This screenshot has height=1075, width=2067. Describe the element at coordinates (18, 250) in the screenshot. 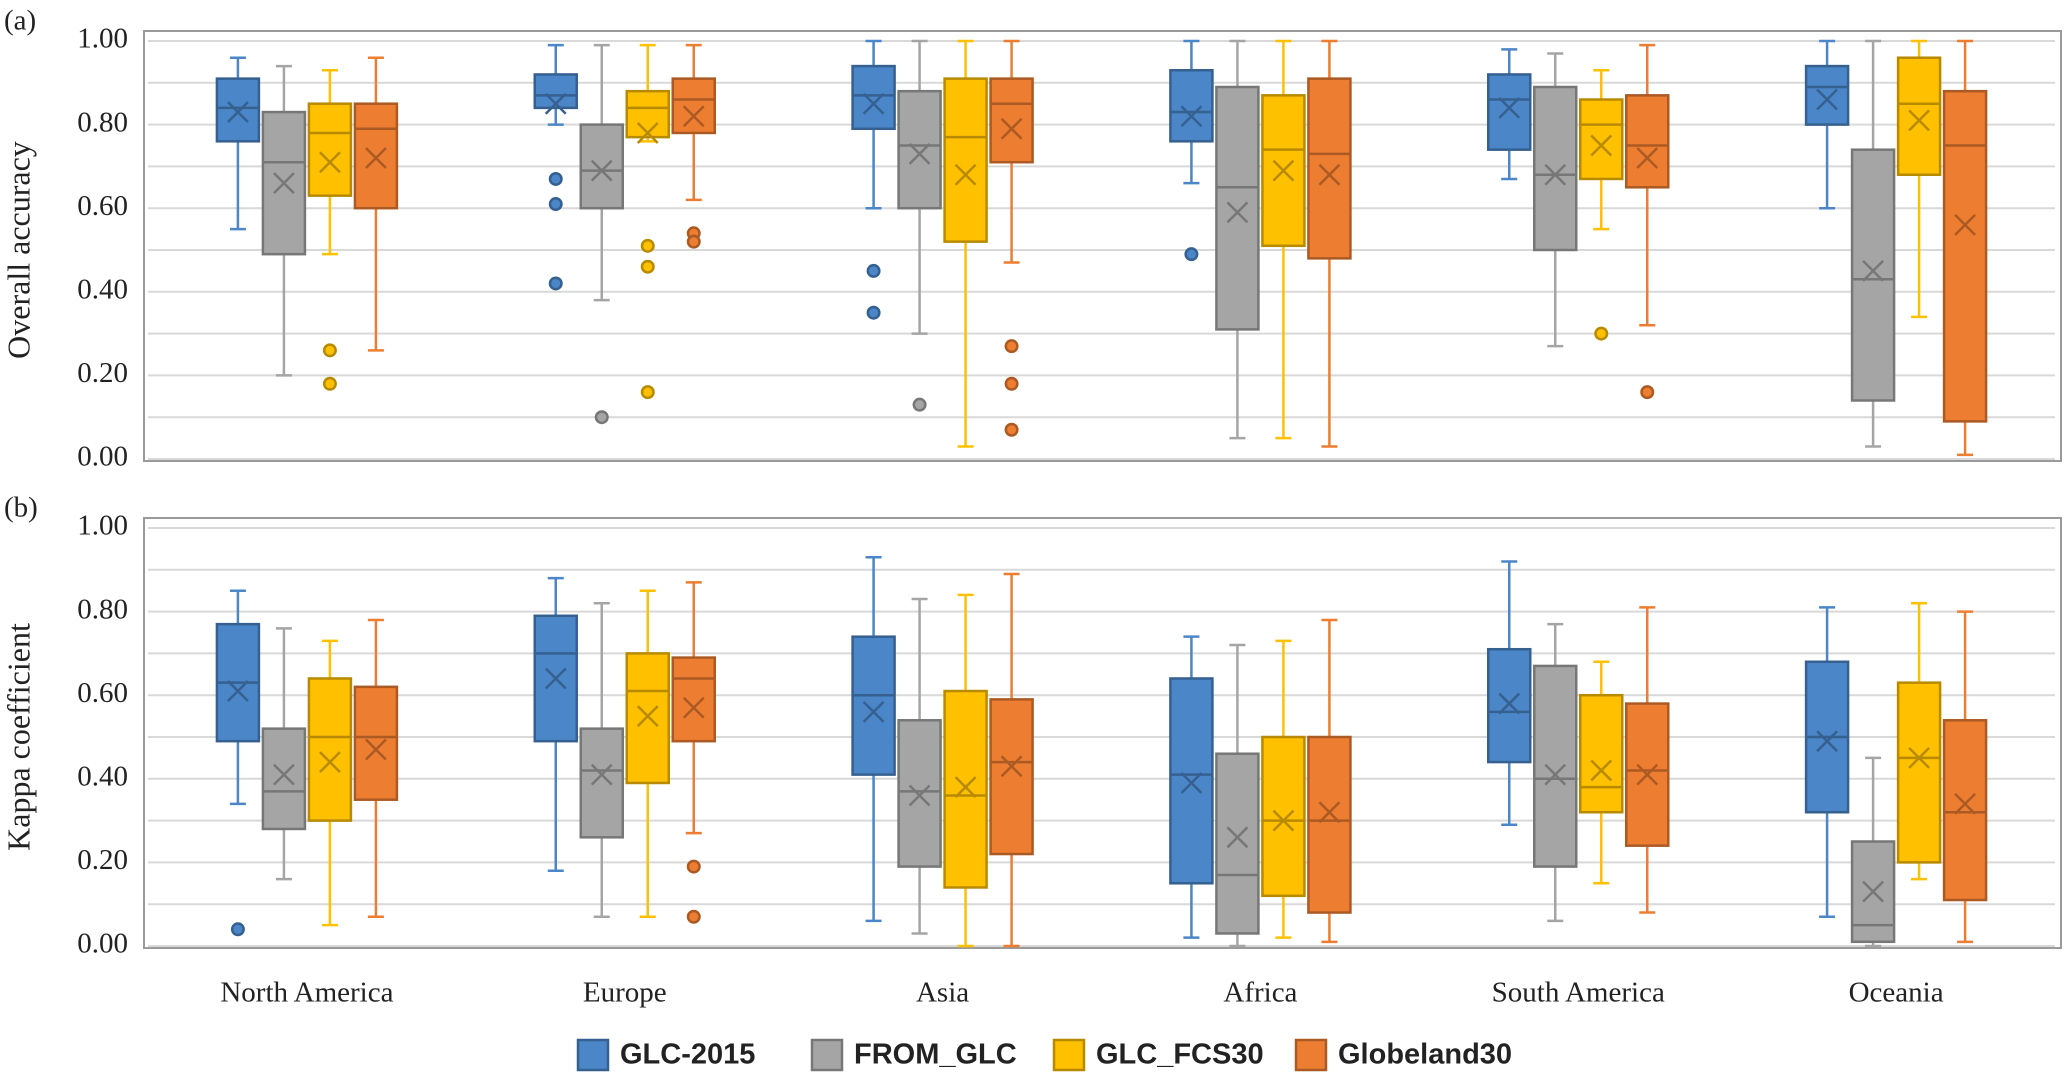

I see `y-axis-label: Overall accuracy` at that location.